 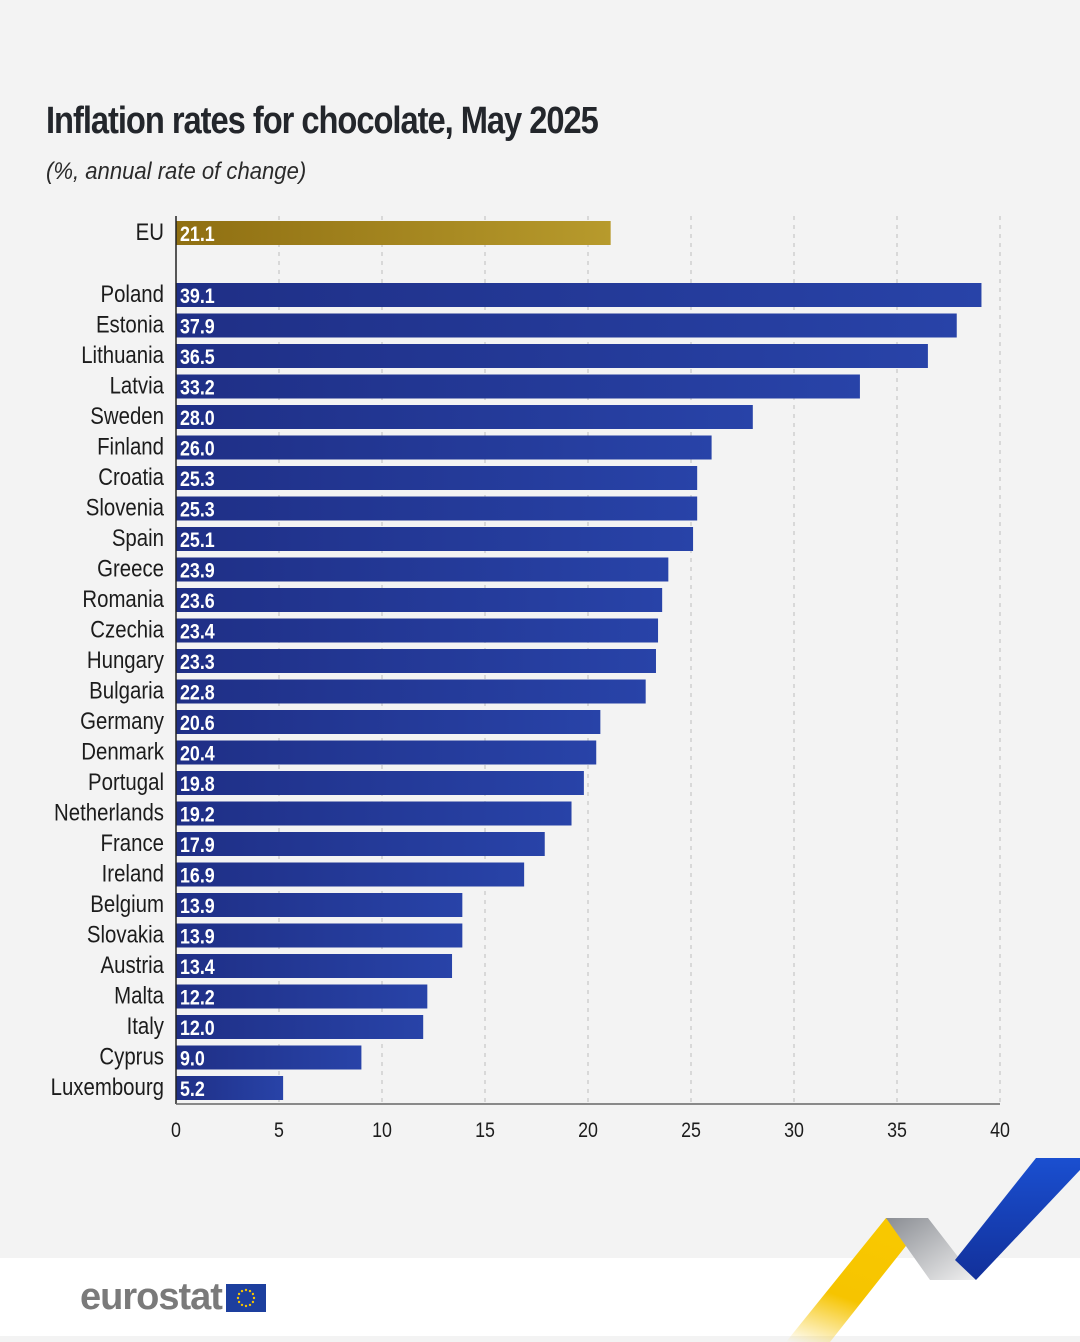 What do you see at coordinates (131, 1056) in the screenshot?
I see `category-label: Cyprus` at bounding box center [131, 1056].